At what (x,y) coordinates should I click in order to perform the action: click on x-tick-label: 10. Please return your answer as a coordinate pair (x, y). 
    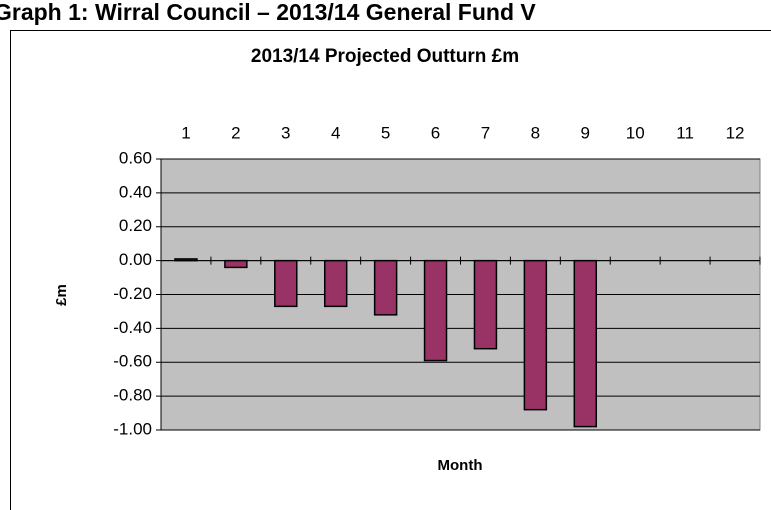
    Looking at the image, I should click on (635, 132).